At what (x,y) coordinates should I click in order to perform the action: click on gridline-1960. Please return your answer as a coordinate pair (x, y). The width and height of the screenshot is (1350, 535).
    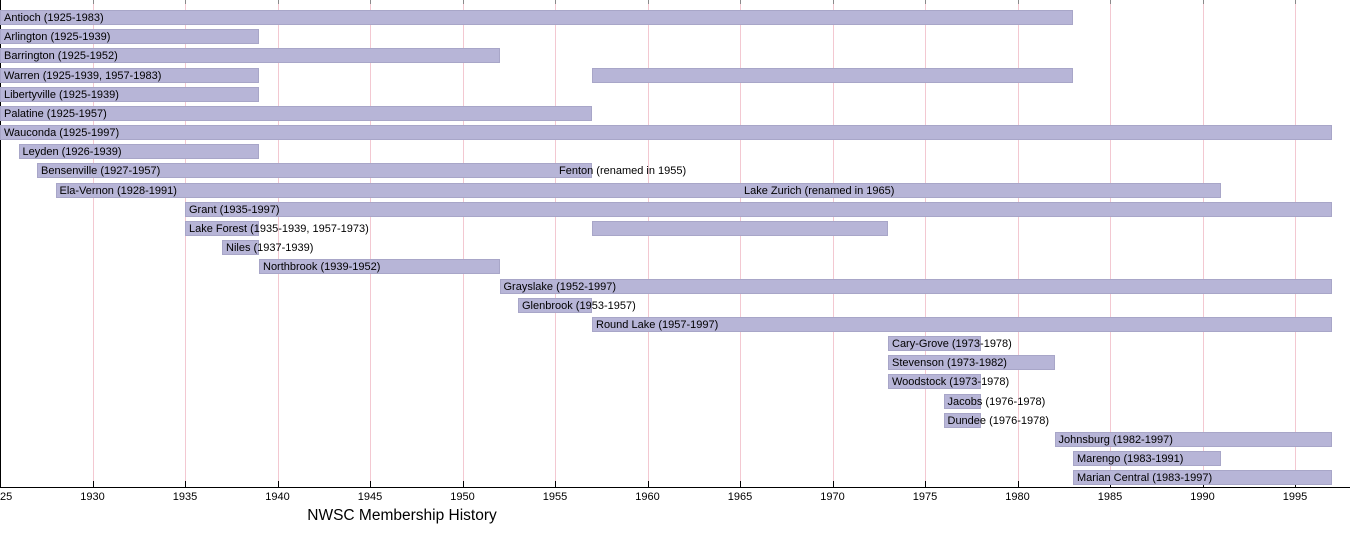
    Looking at the image, I should click on (648, 243).